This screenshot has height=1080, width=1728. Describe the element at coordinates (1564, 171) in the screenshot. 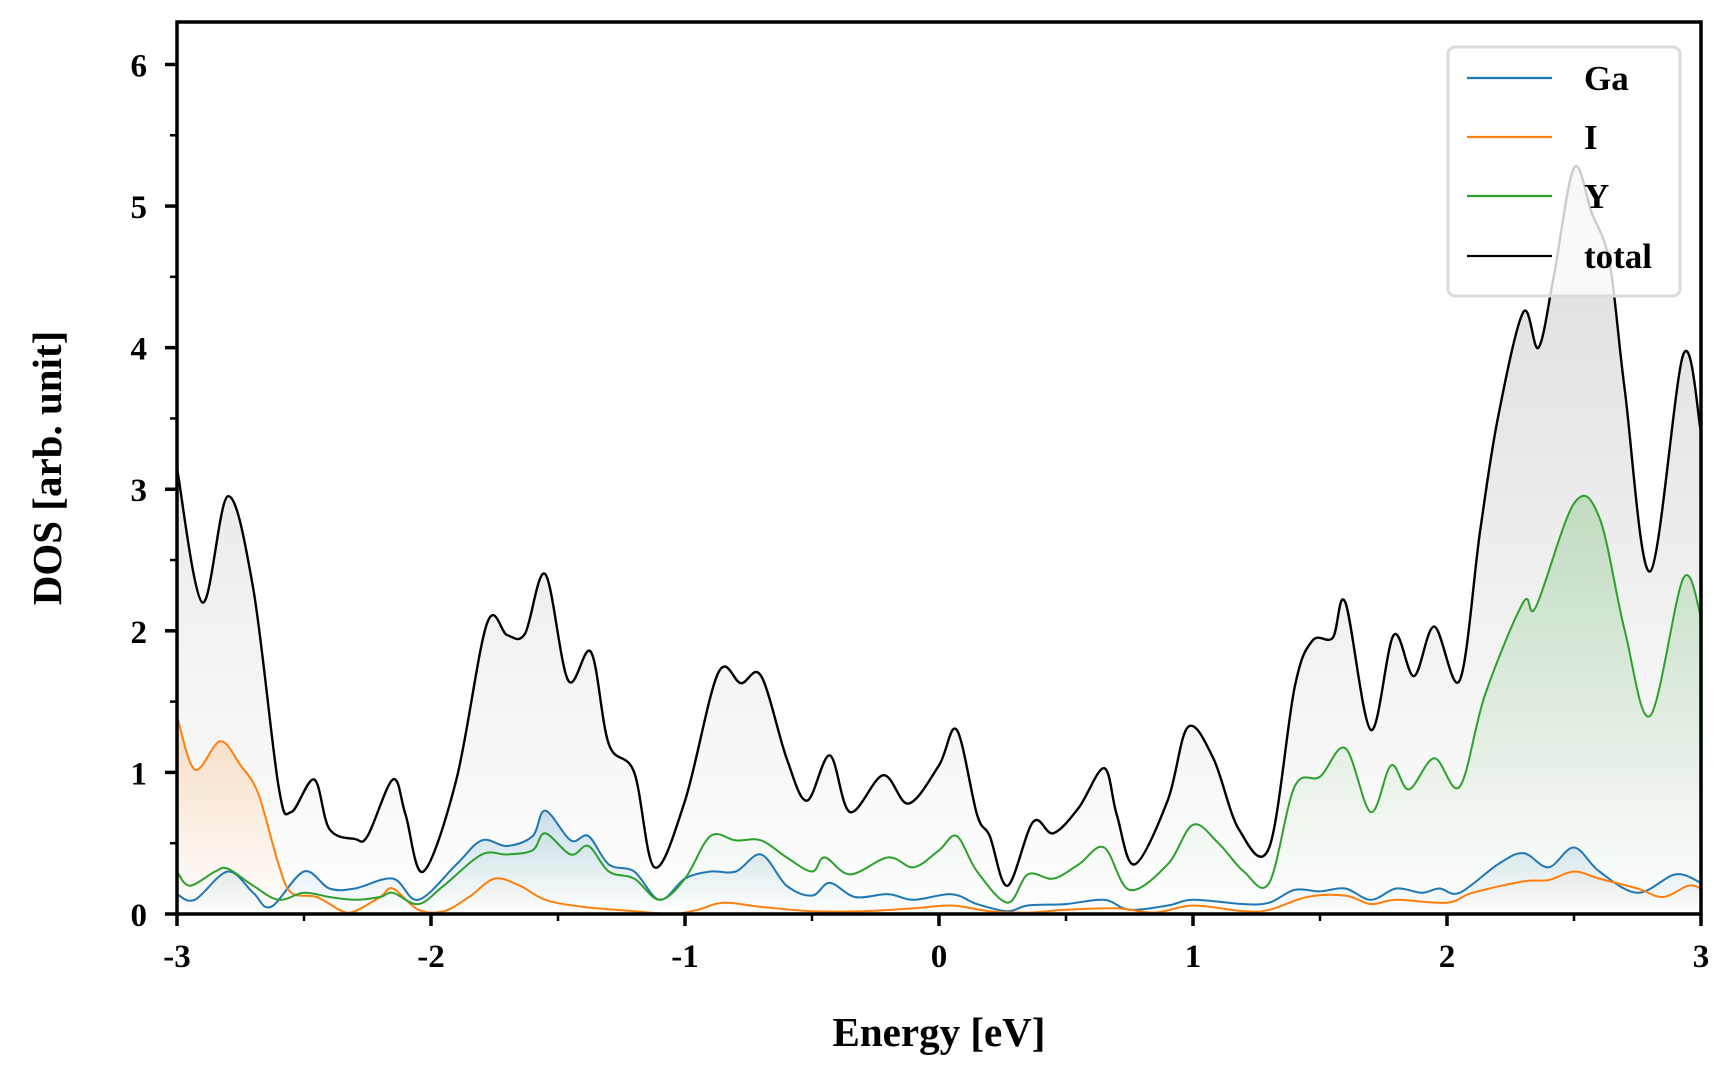

I see `legend-box` at that location.